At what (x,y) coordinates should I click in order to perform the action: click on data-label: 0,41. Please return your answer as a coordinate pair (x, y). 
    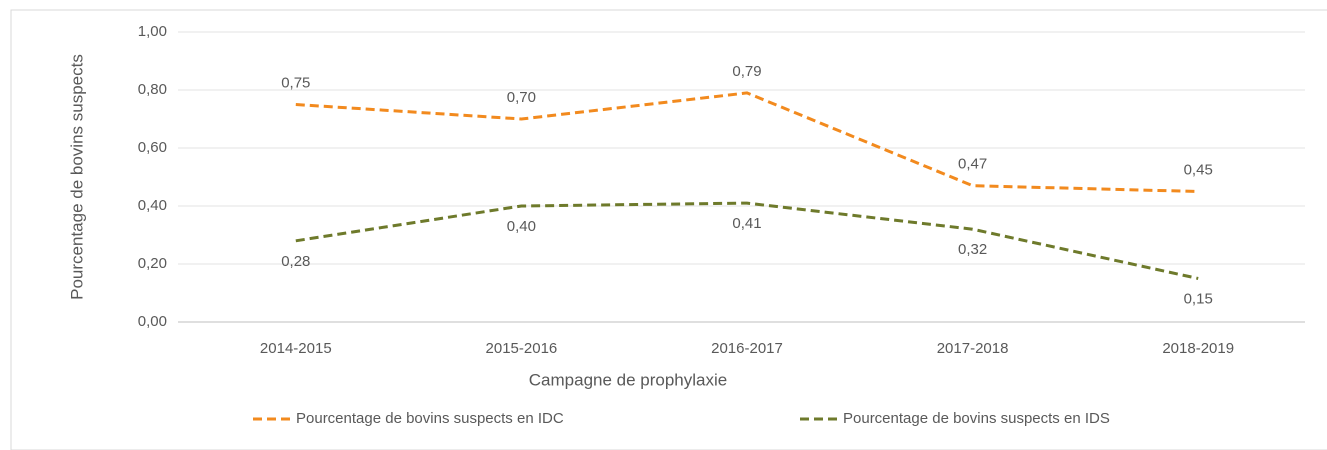
    Looking at the image, I should click on (746, 223).